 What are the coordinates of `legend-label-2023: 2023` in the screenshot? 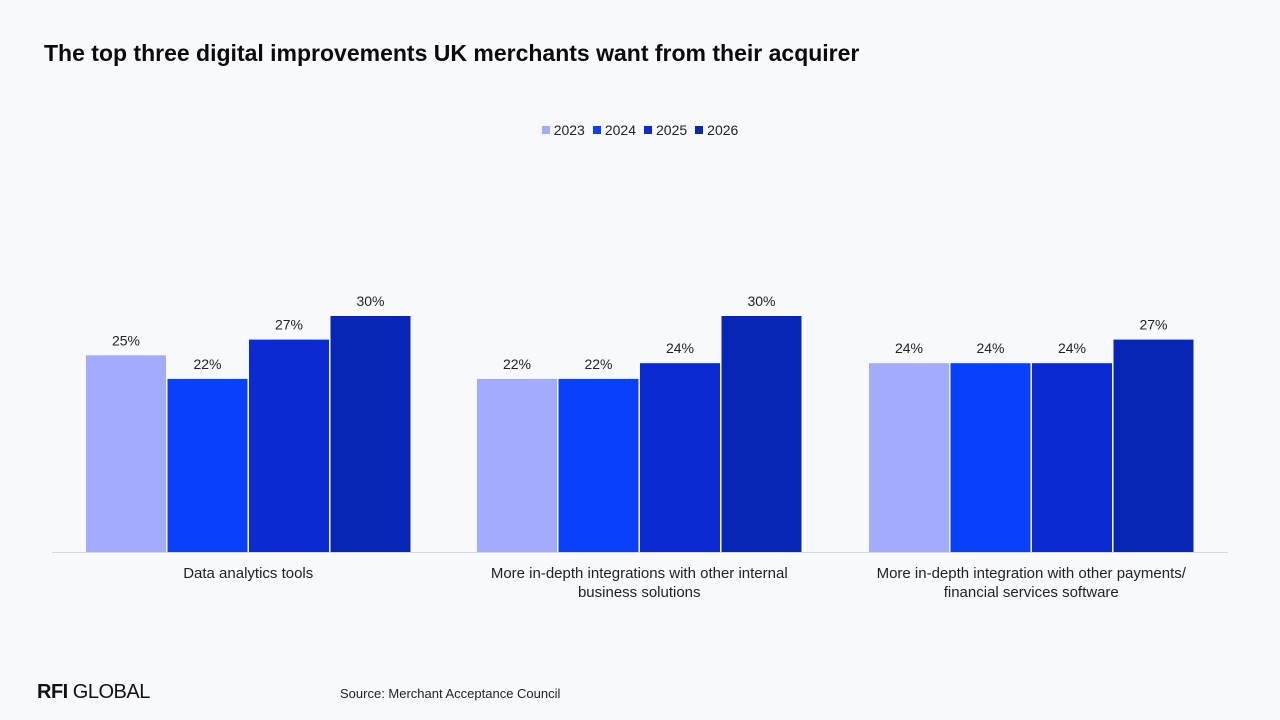 It's located at (569, 130).